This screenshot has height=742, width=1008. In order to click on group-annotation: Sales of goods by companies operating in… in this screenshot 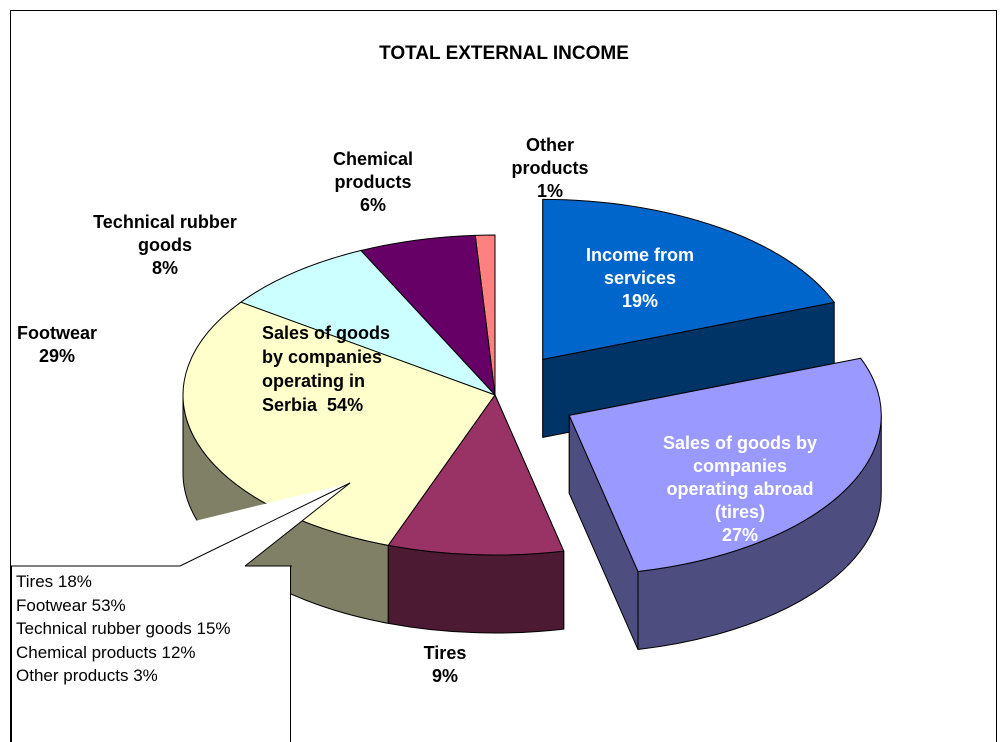, I will do `click(332, 369)`.